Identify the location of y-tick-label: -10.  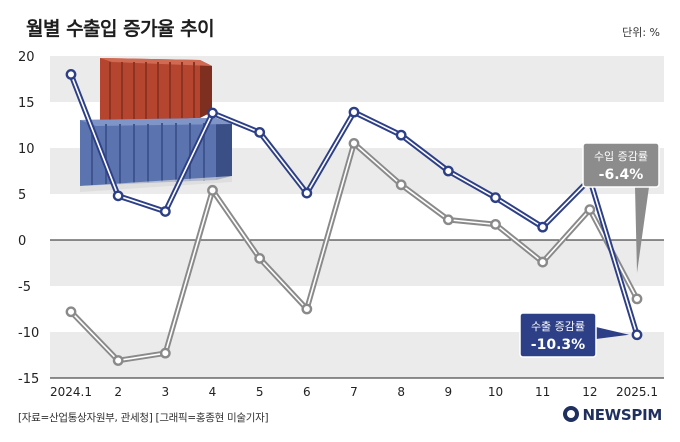
(28, 333).